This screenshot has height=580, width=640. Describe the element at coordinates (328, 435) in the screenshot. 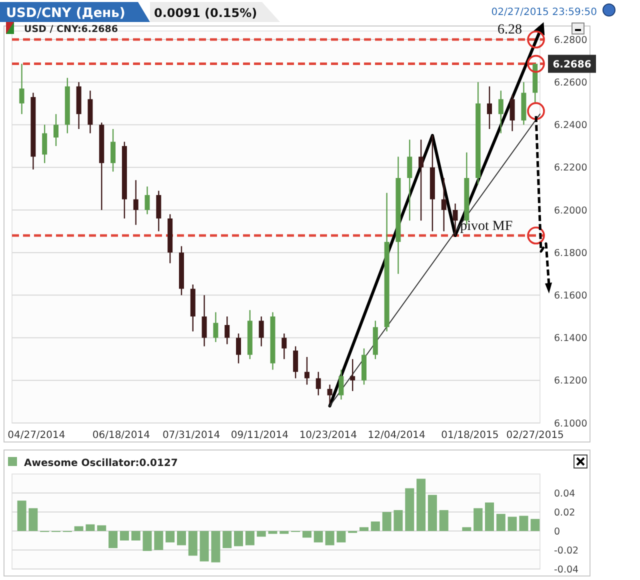

I see `x-tick-label: 10/23/2014` at that location.